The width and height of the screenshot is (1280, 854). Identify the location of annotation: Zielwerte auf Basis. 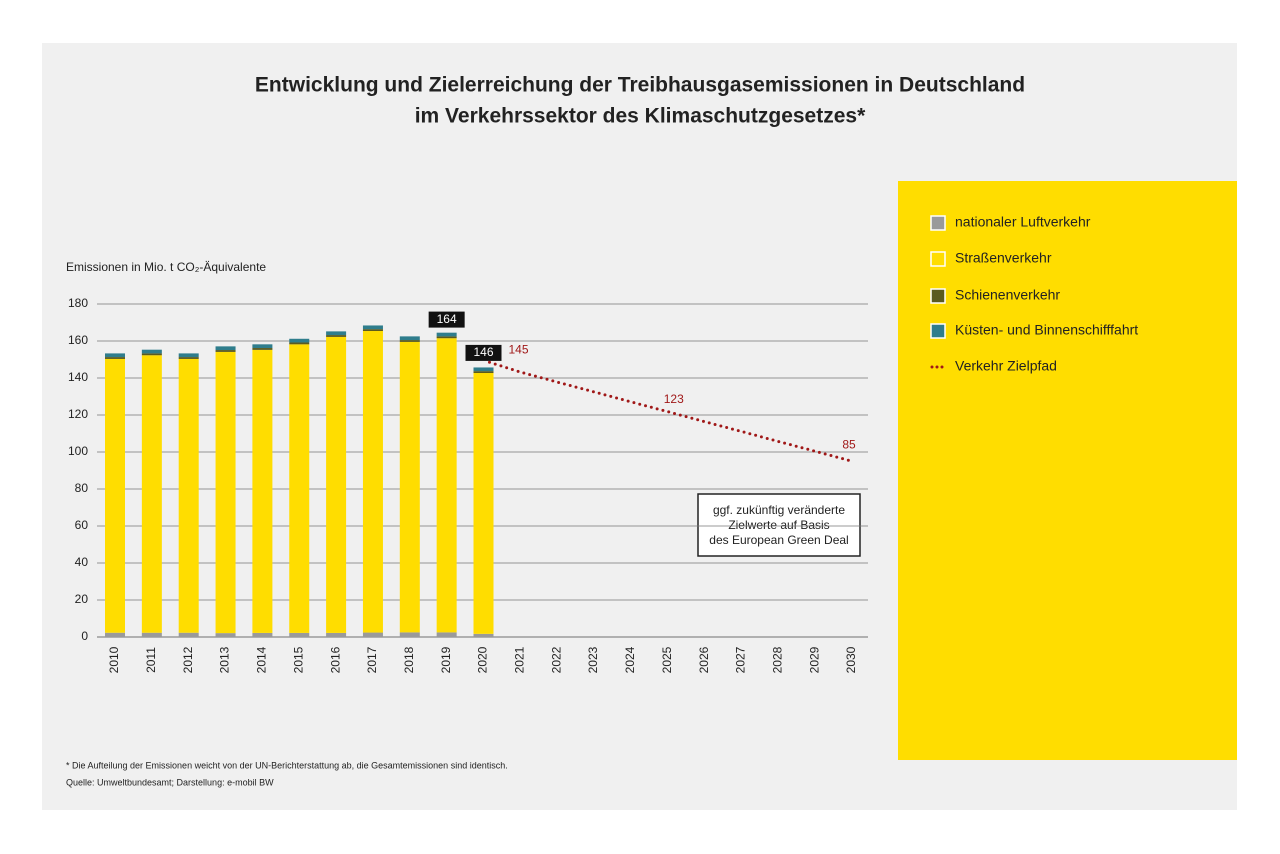
(778, 525).